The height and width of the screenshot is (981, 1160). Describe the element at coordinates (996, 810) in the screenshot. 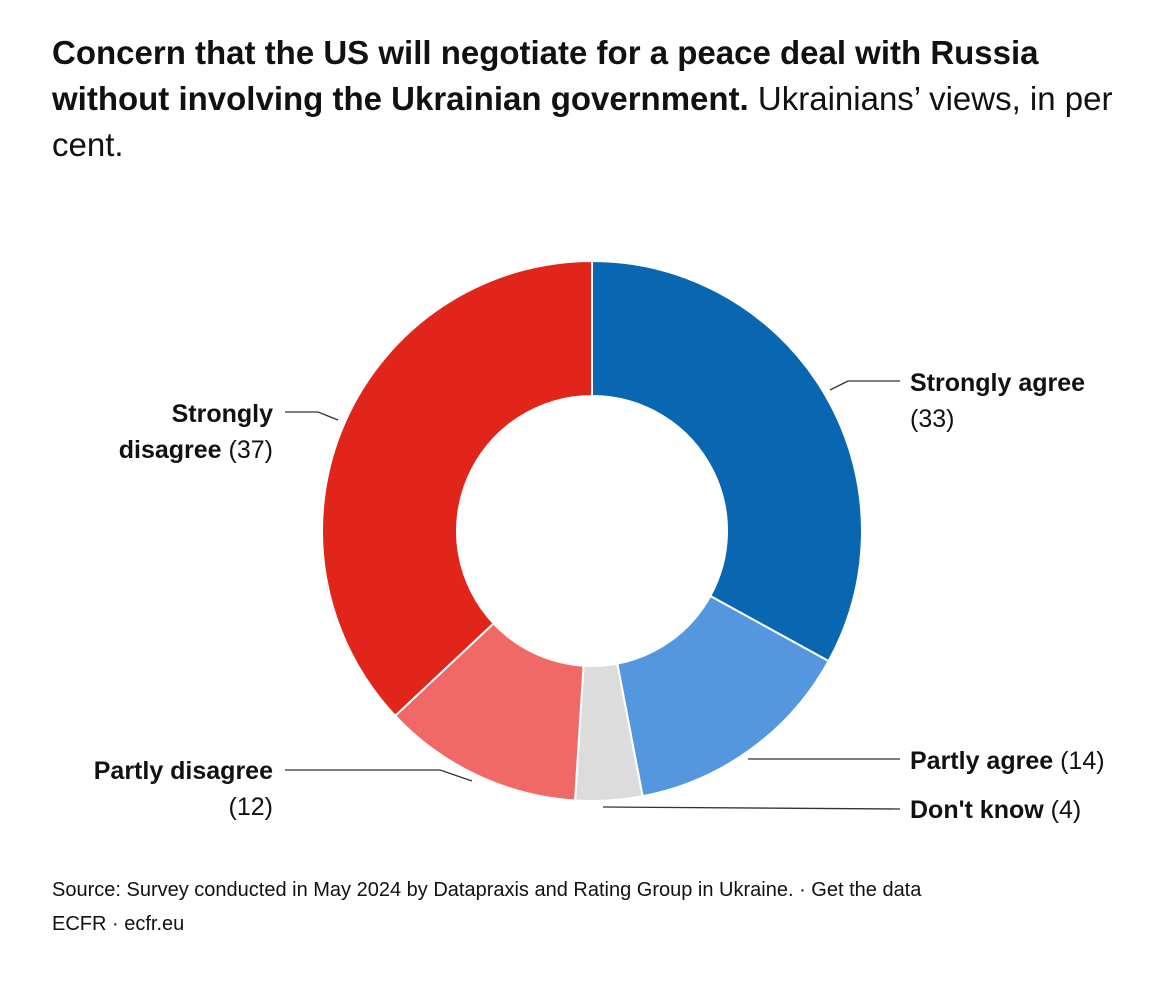

I see `label-dont-know: Don't know (4)` at that location.